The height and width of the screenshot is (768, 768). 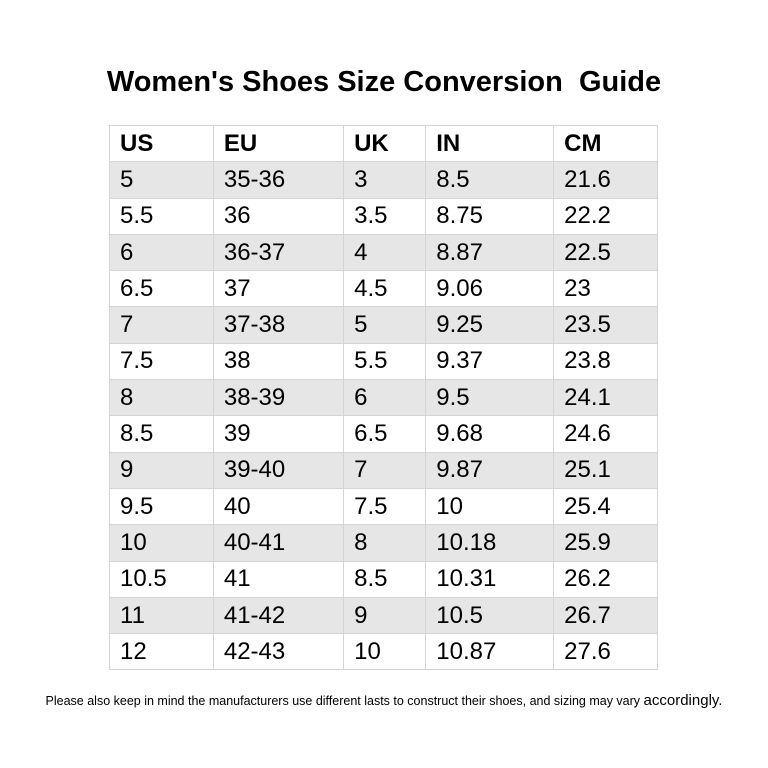 I want to click on cell-eu: 37-38, so click(x=278, y=325).